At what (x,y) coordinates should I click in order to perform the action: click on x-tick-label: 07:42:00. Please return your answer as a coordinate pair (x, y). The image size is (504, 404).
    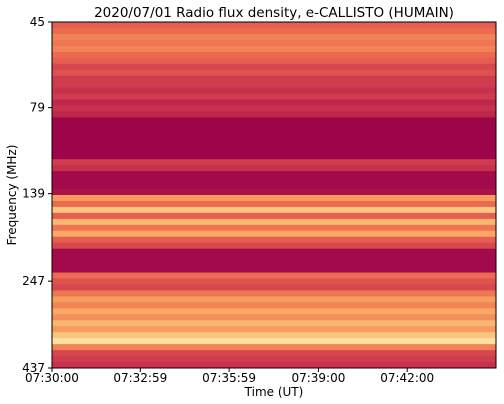
    Looking at the image, I should click on (407, 378).